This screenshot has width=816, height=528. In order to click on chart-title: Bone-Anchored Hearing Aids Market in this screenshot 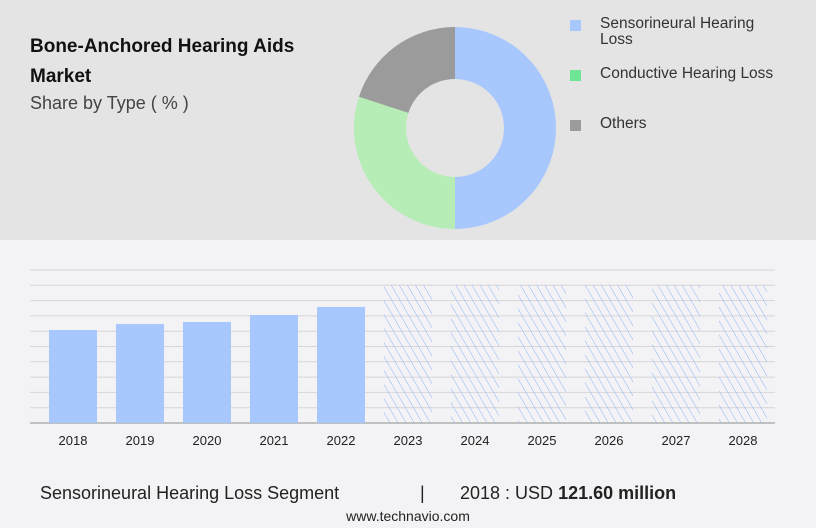, I will do `click(162, 61)`.